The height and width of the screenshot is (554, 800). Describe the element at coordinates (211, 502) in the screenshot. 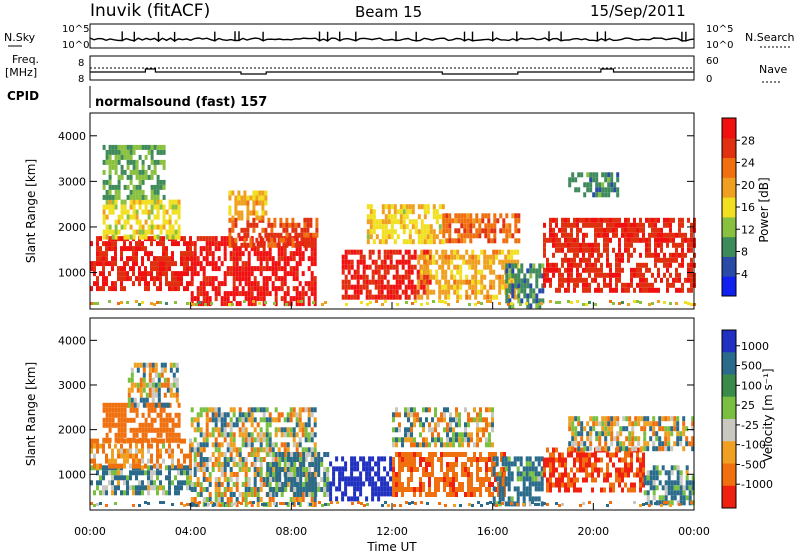

I see `velocity-ground-cell` at that location.